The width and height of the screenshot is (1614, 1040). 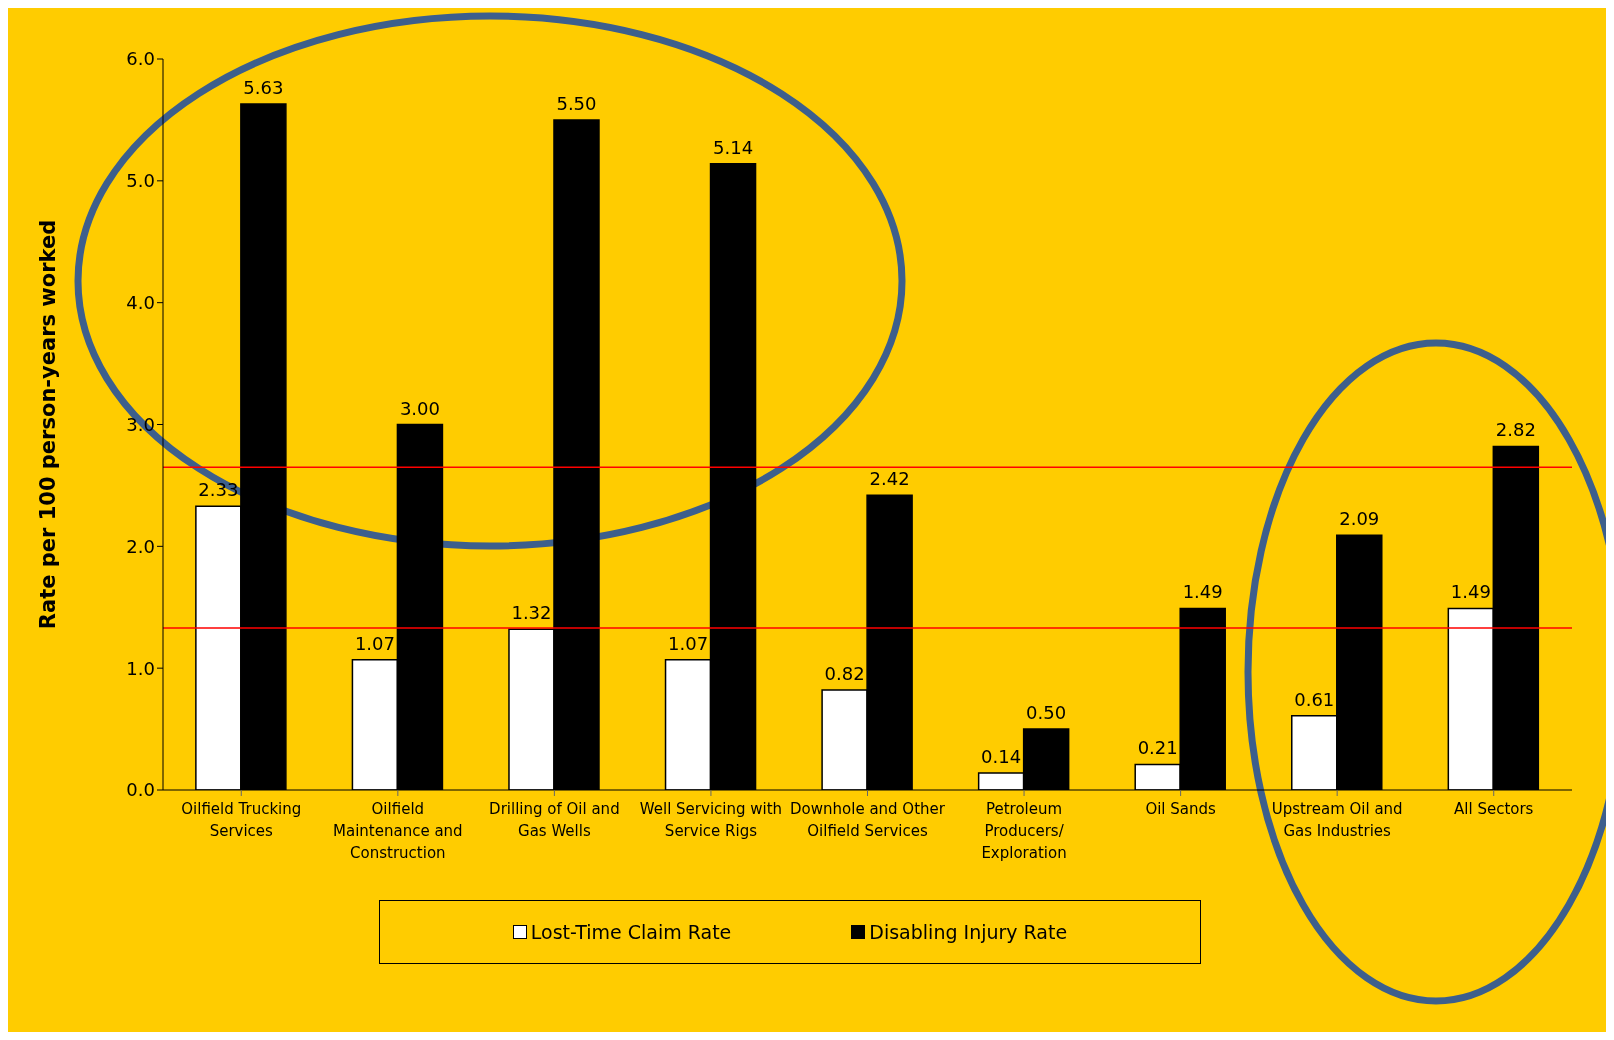 What do you see at coordinates (554, 820) in the screenshot?
I see `x-tick-label: Drilling of Oil and Gas Wells` at bounding box center [554, 820].